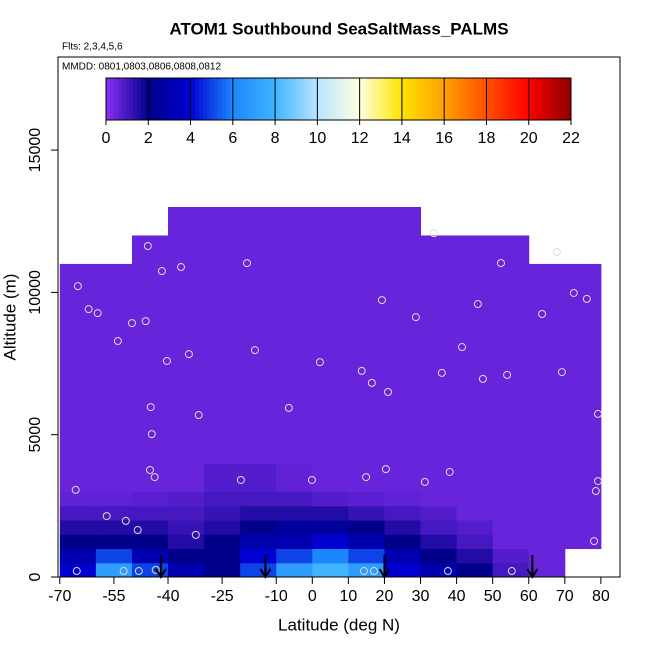  I want to click on x-tick-label: -55, so click(113, 596).